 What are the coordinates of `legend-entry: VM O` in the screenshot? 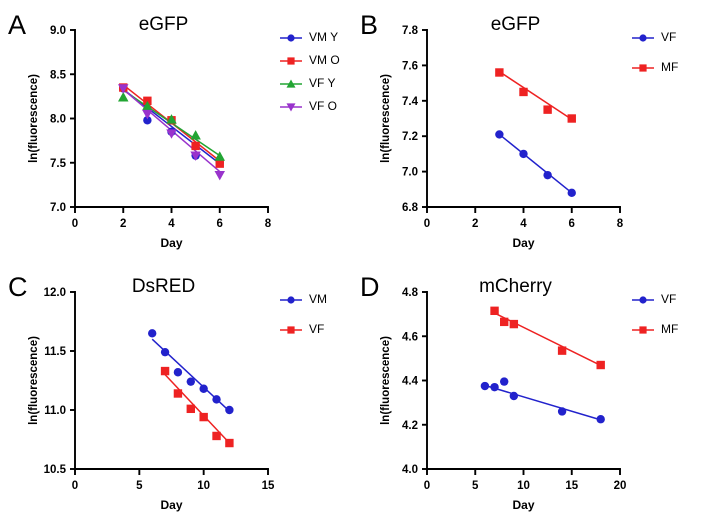 It's located at (310, 60).